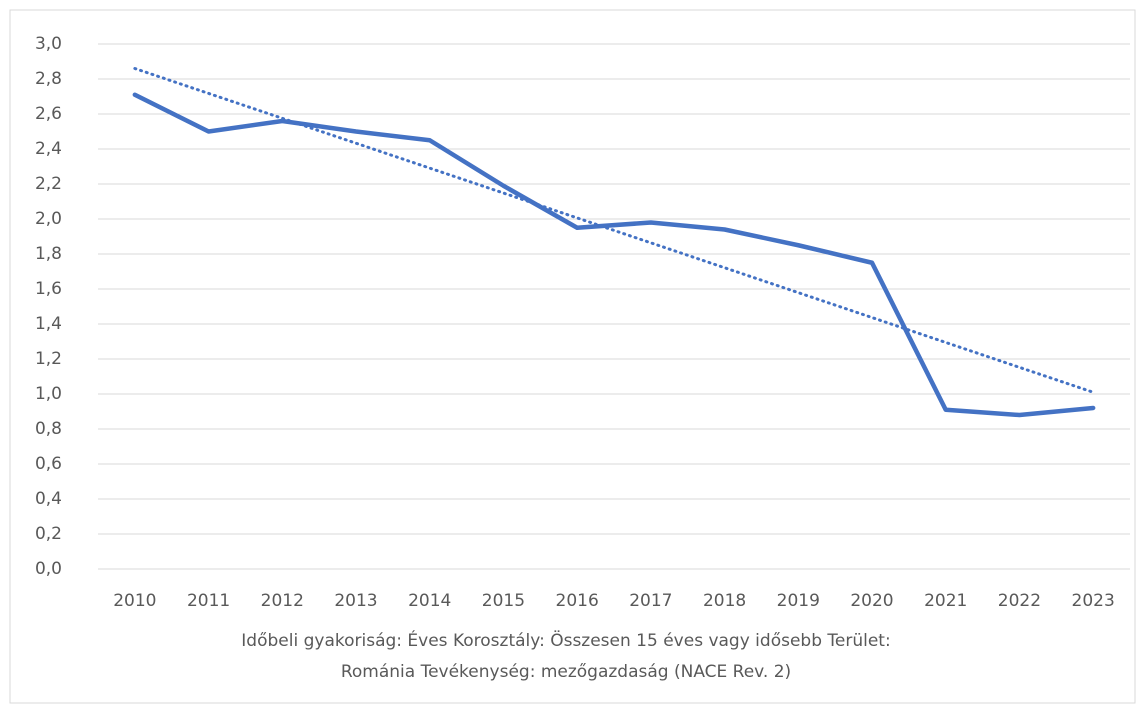 Image resolution: width=1145 pixels, height=713 pixels. I want to click on x-tick-label: 2012, so click(282, 601).